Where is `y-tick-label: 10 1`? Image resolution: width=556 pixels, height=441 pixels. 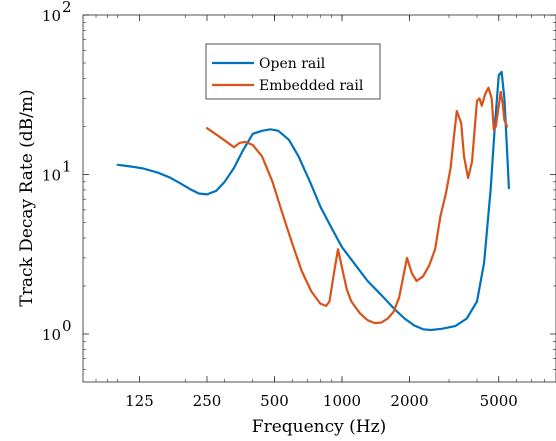
y-tick-label: 10 1 is located at coordinates (57, 170).